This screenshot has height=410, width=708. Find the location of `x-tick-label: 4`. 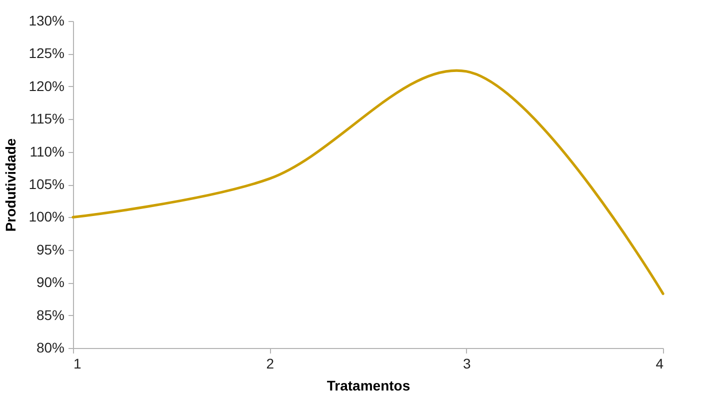

x-tick-label: 4 is located at coordinates (660, 364).